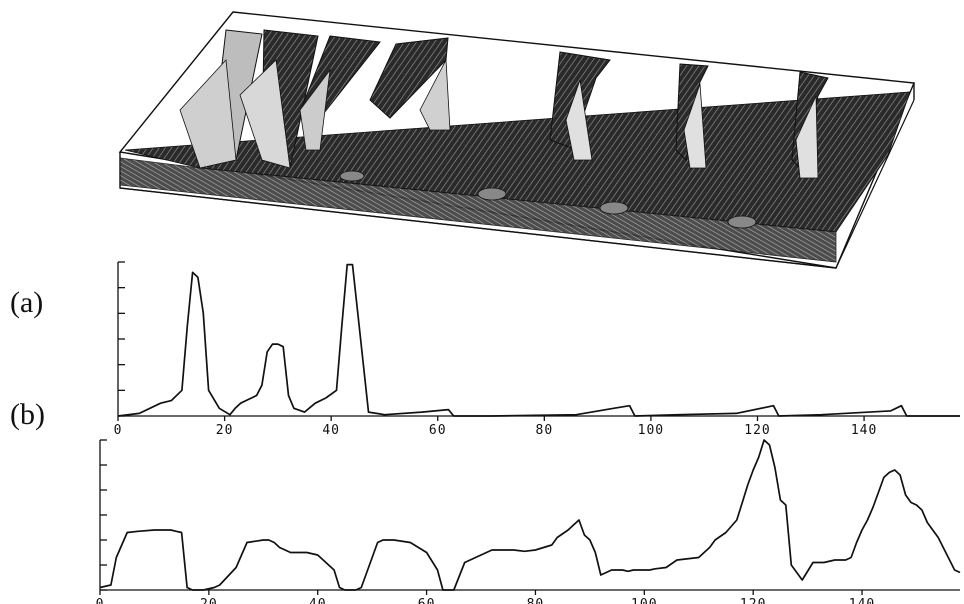 Image resolution: width=964 pixels, height=604 pixels. Describe the element at coordinates (409, 78) in the screenshot. I see `surface-ridge` at that location.